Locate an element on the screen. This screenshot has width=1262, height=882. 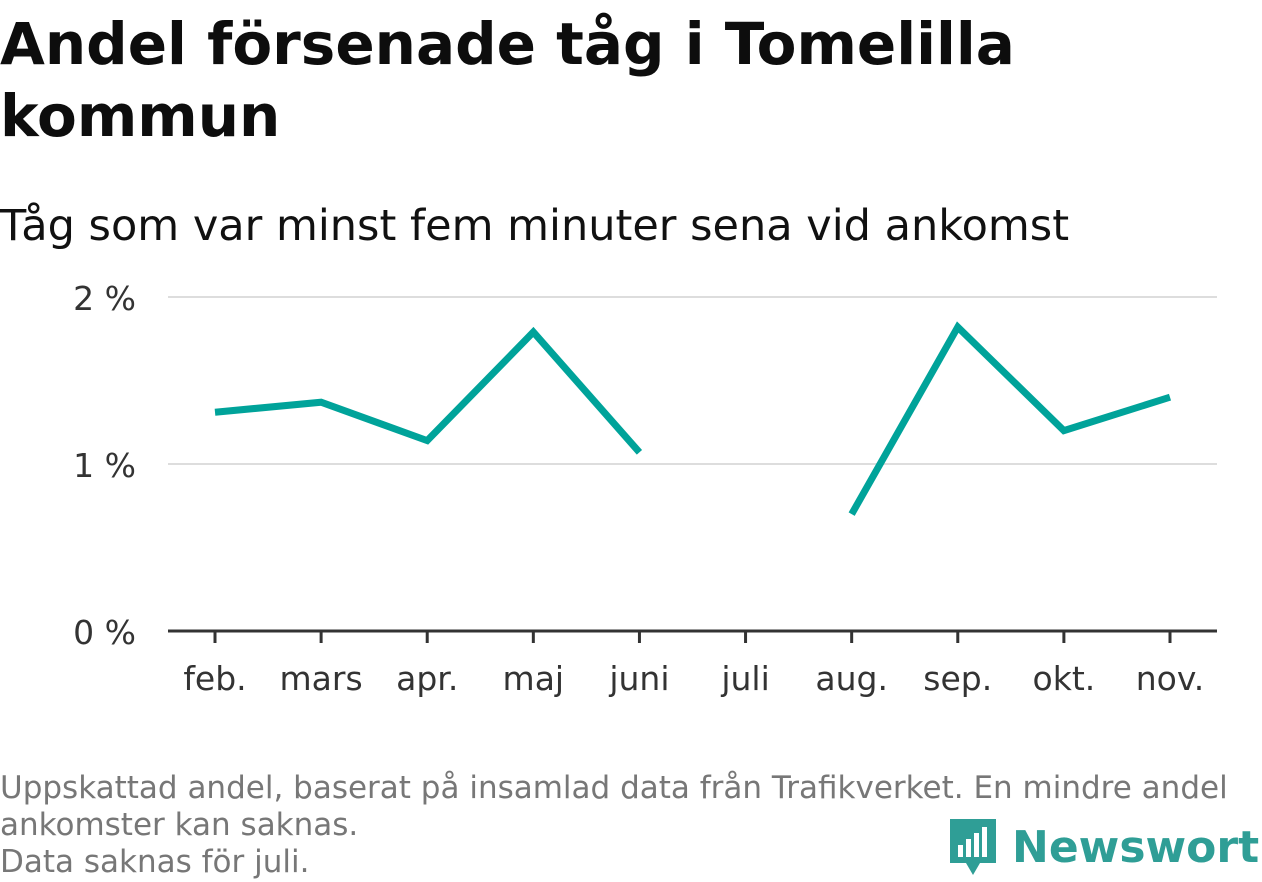
x-tick-label: juni is located at coordinates (638, 678).